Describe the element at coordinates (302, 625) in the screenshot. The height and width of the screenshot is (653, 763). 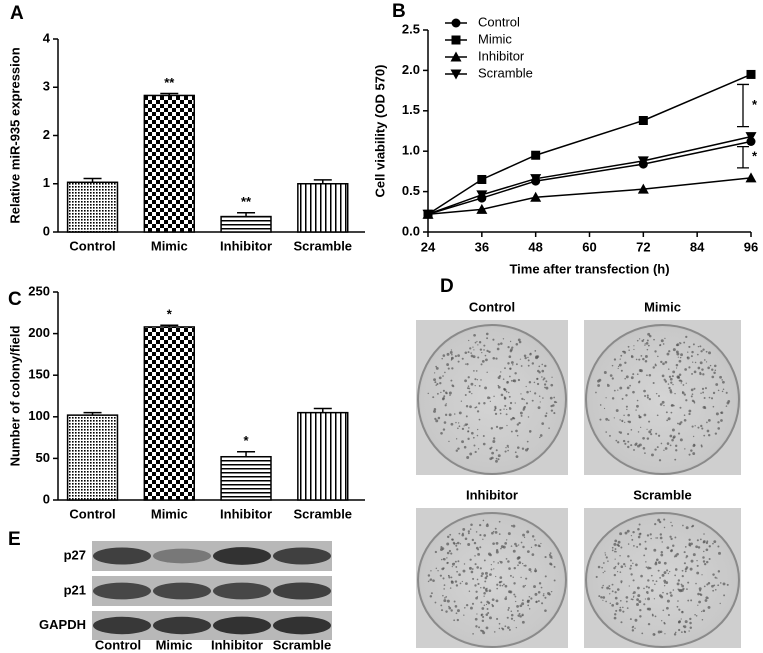
I see `blot-band` at that location.